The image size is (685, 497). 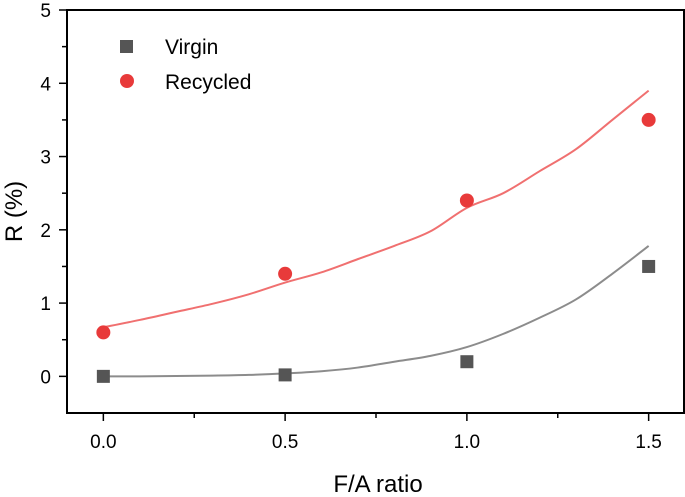 What do you see at coordinates (285, 442) in the screenshot?
I see `x-tick-label: 0.5` at bounding box center [285, 442].